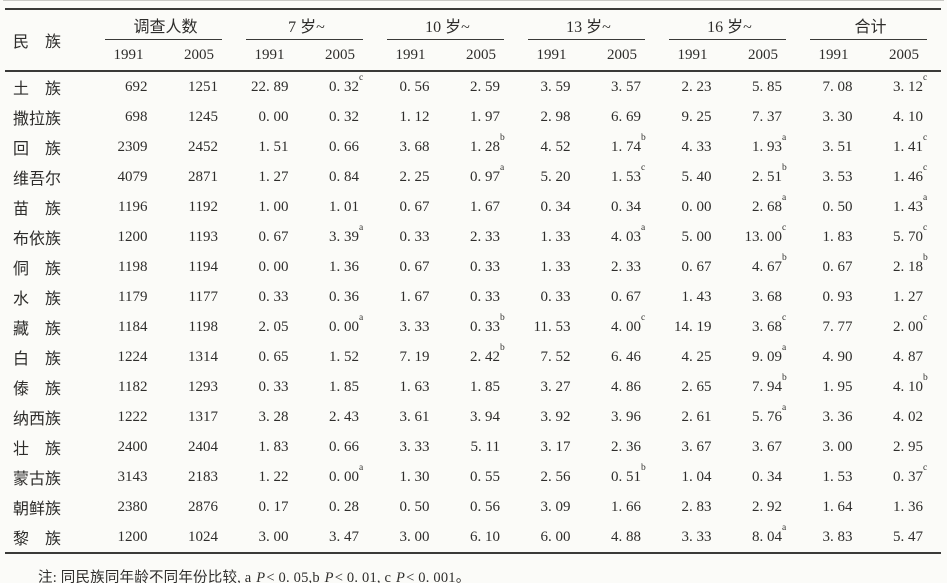  I want to click on table-cell: 4079, so click(132, 176).